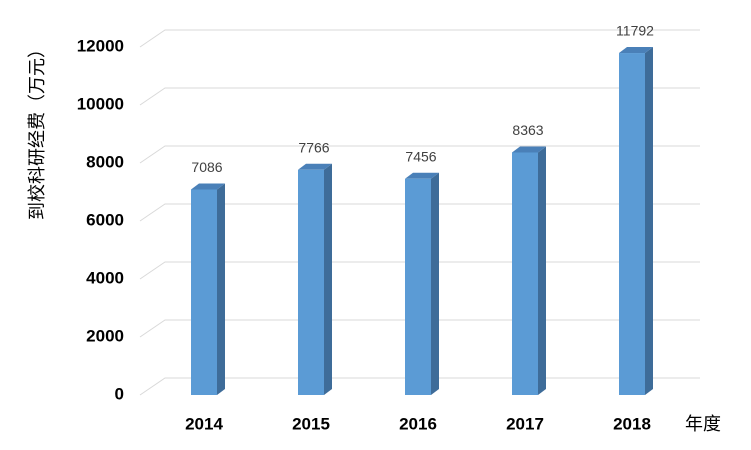  What do you see at coordinates (100, 103) in the screenshot?
I see `y-tick-label: 10000` at bounding box center [100, 103].